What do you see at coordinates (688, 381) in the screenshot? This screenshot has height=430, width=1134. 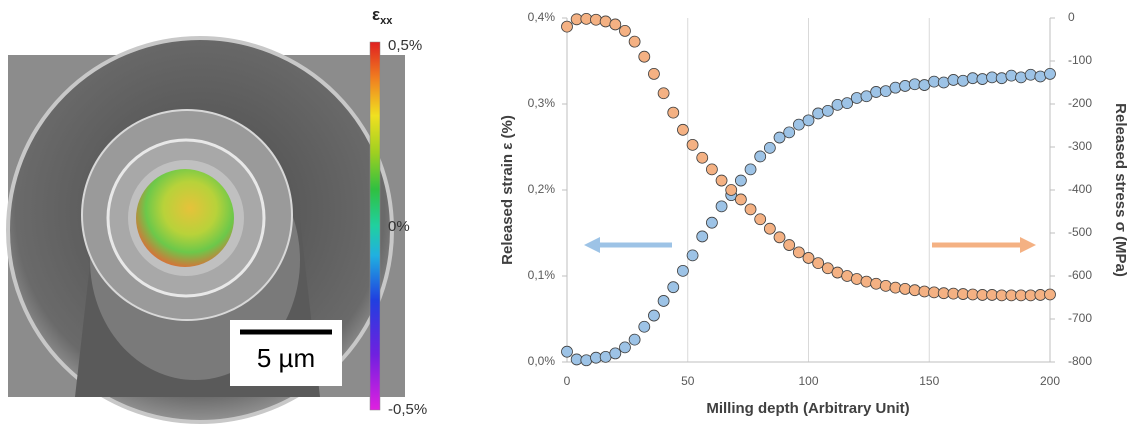 I see `x-tick-label: 50` at bounding box center [688, 381].